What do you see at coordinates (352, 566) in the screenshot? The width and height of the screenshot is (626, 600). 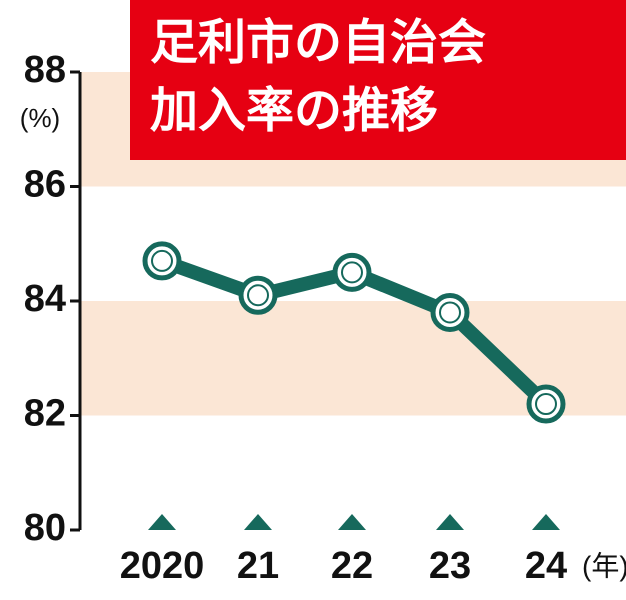 I see `x-tick-label: 22` at bounding box center [352, 566].